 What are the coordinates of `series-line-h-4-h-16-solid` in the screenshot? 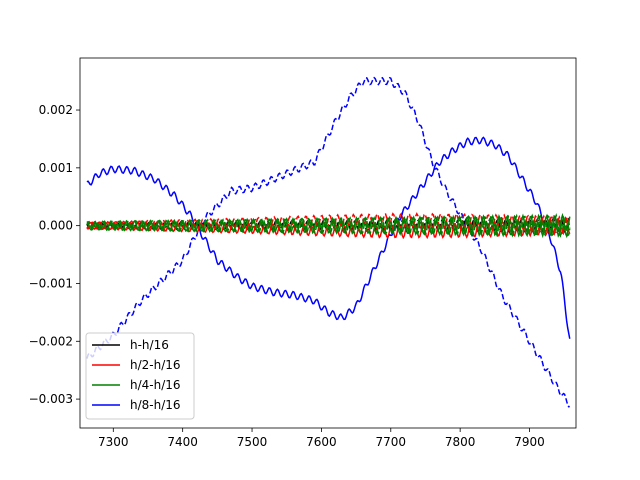 It's located at (328, 225).